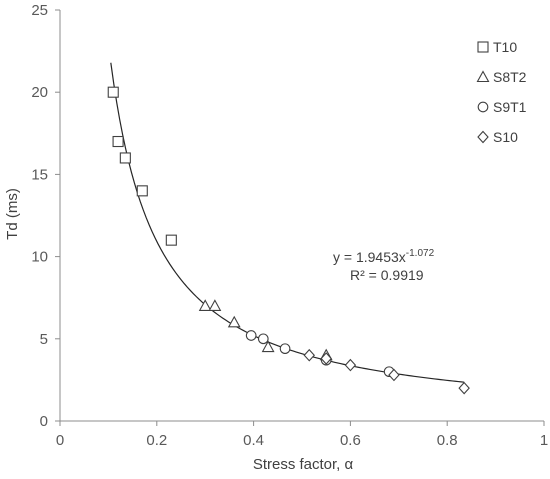 The image size is (550, 479). I want to click on trendline-r-squared: R² = 0.9919, so click(387, 275).